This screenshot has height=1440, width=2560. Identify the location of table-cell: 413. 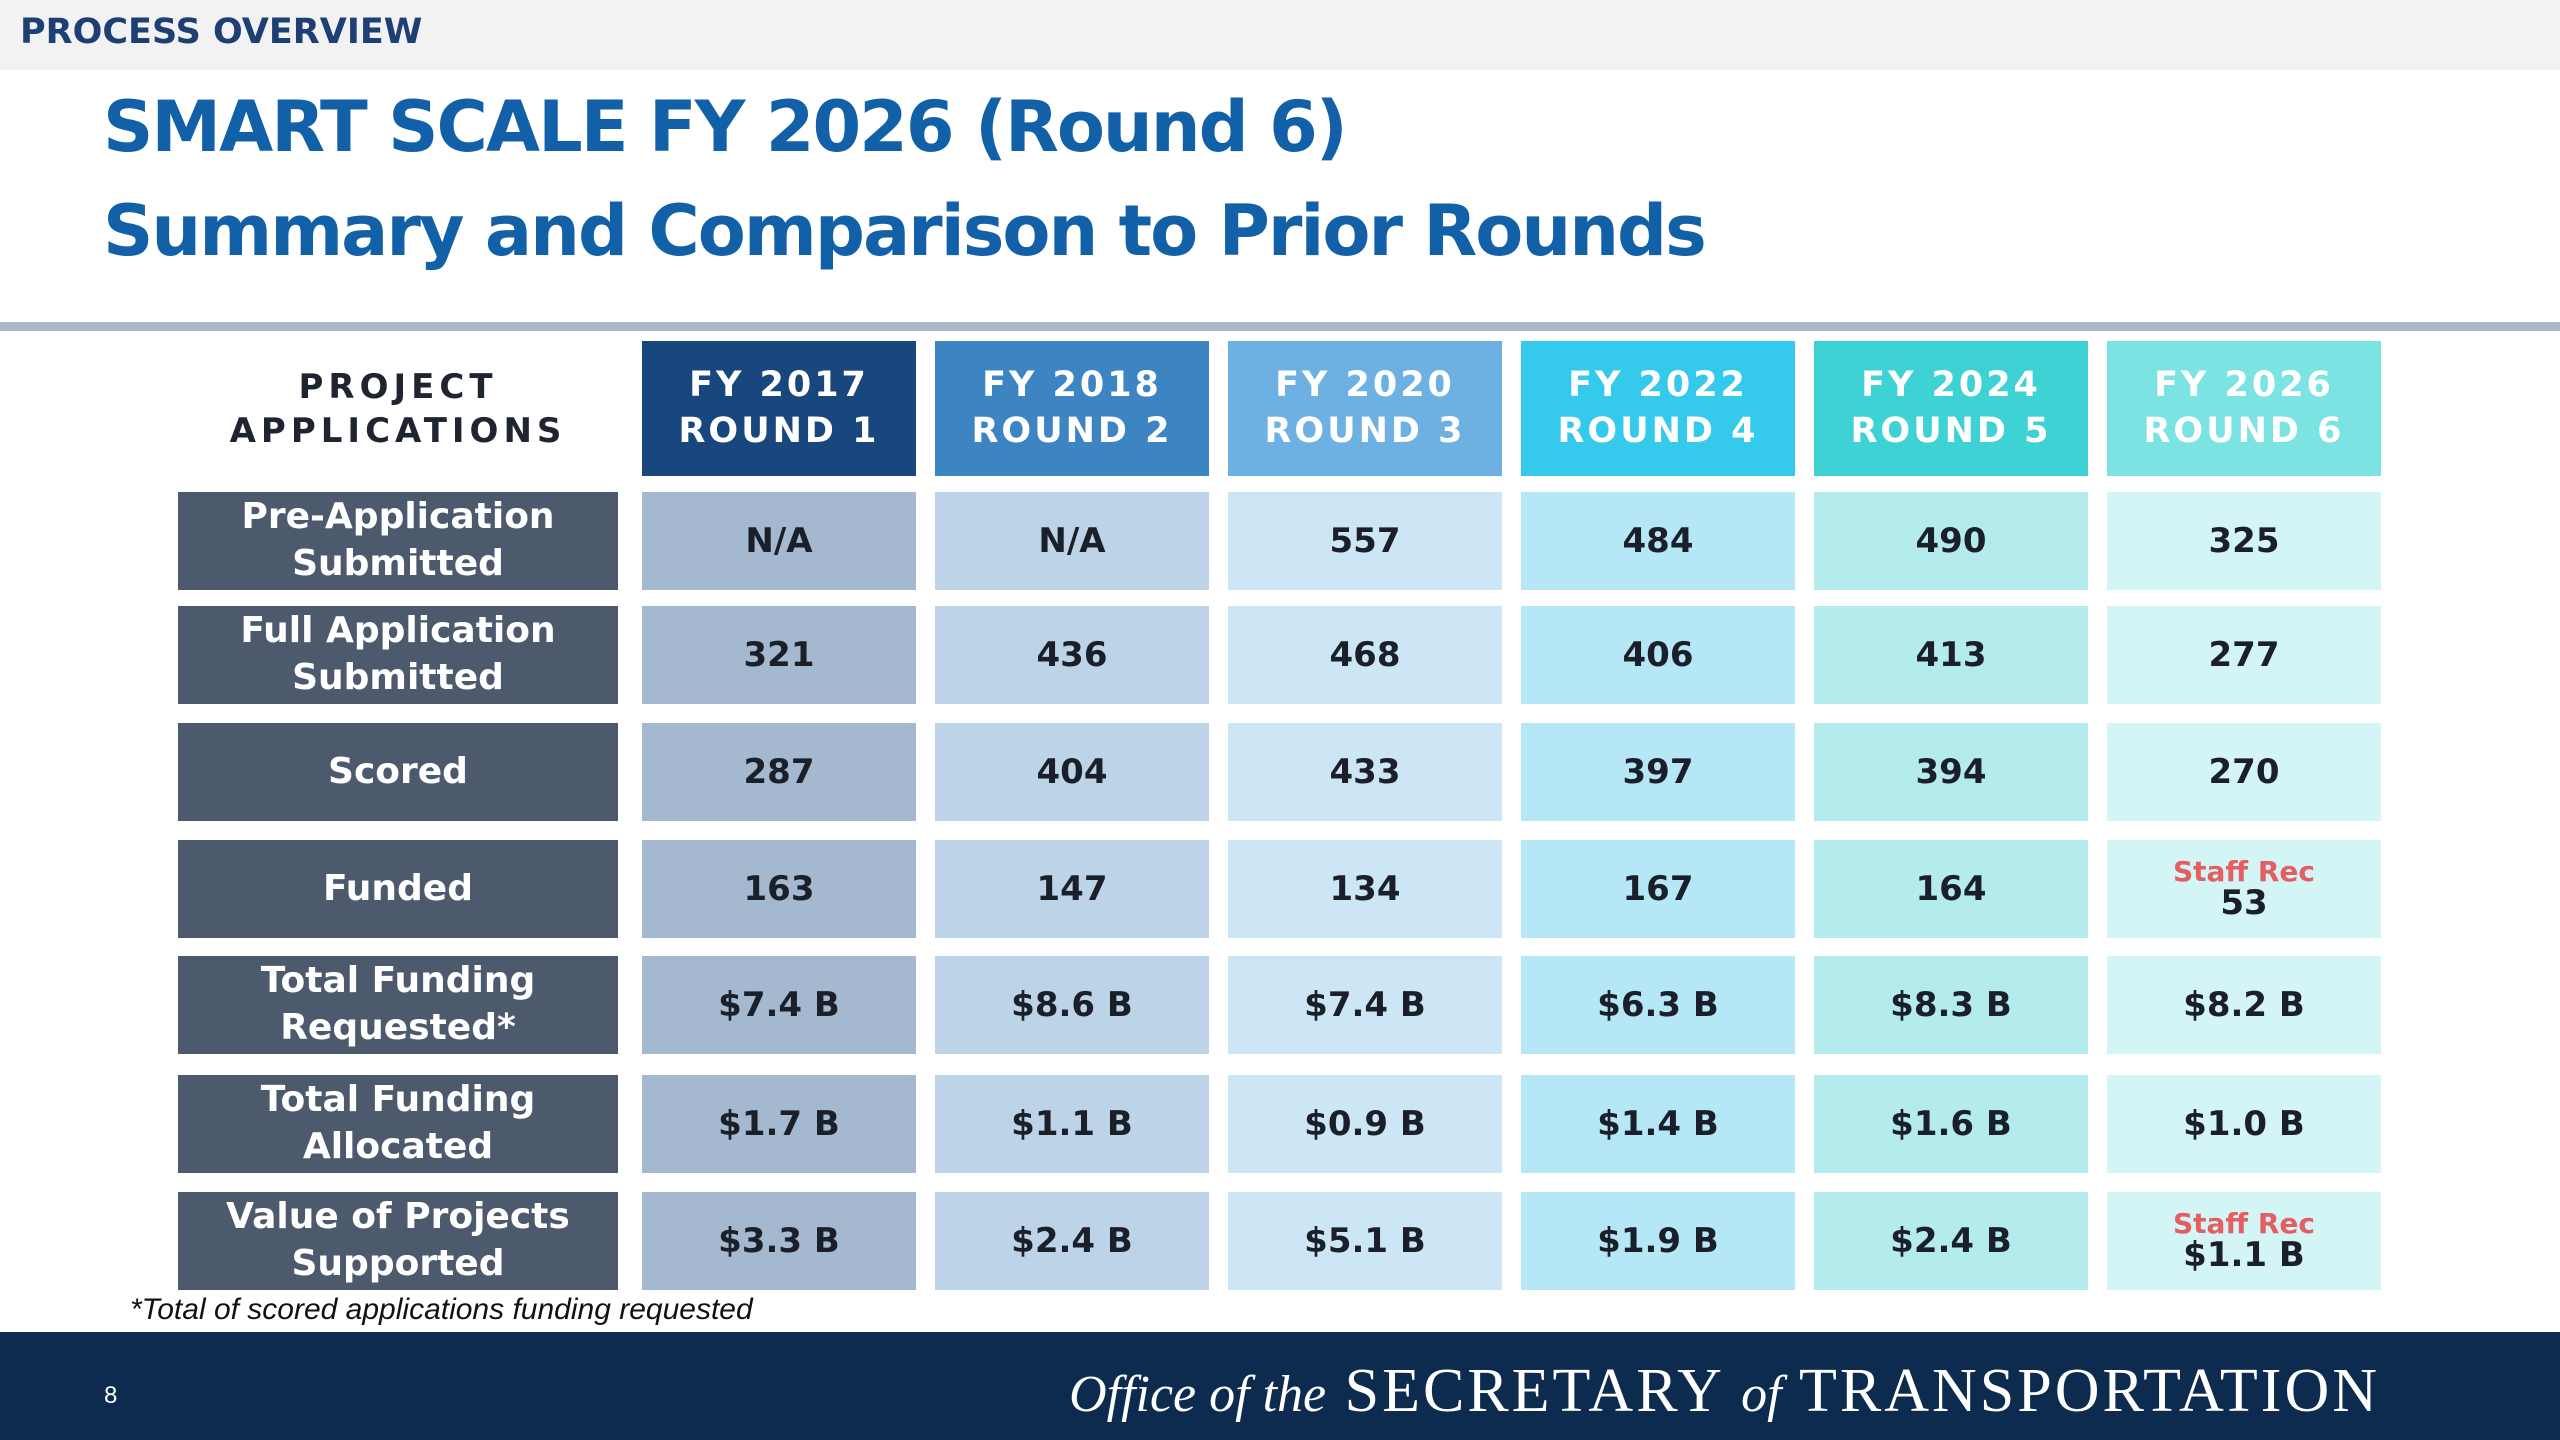
(1951, 655).